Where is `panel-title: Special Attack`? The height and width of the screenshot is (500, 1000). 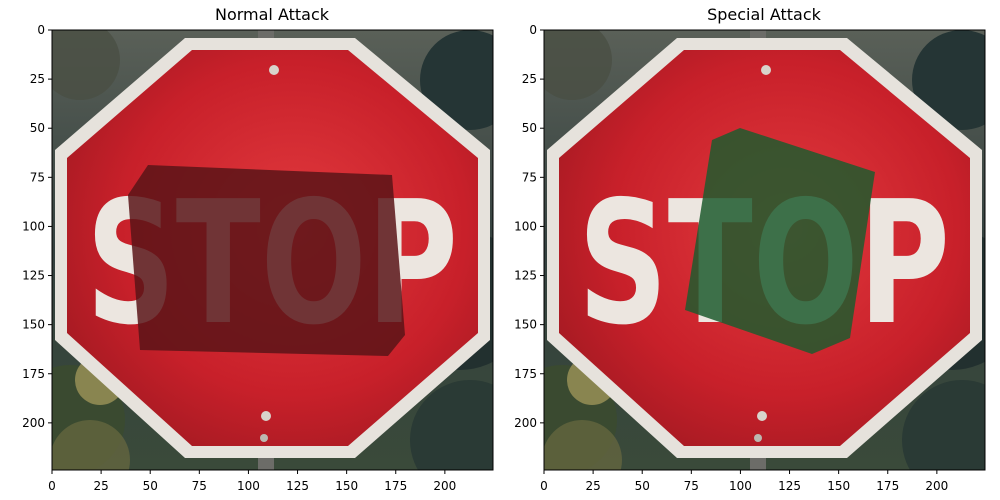 panel-title: Special Attack is located at coordinates (764, 14).